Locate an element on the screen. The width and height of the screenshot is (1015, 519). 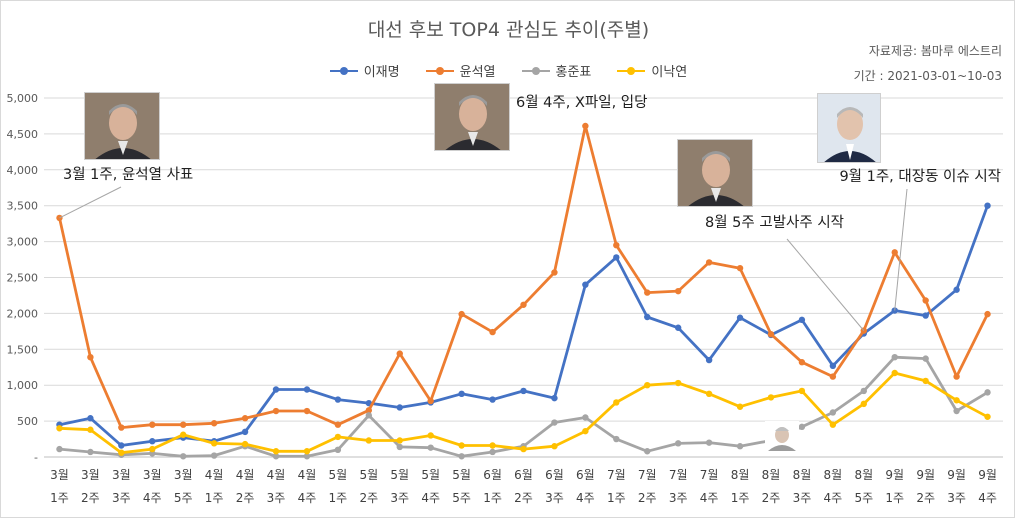
annotation-label: 3월 1주, 윤석열 사표 is located at coordinates (128, 174).